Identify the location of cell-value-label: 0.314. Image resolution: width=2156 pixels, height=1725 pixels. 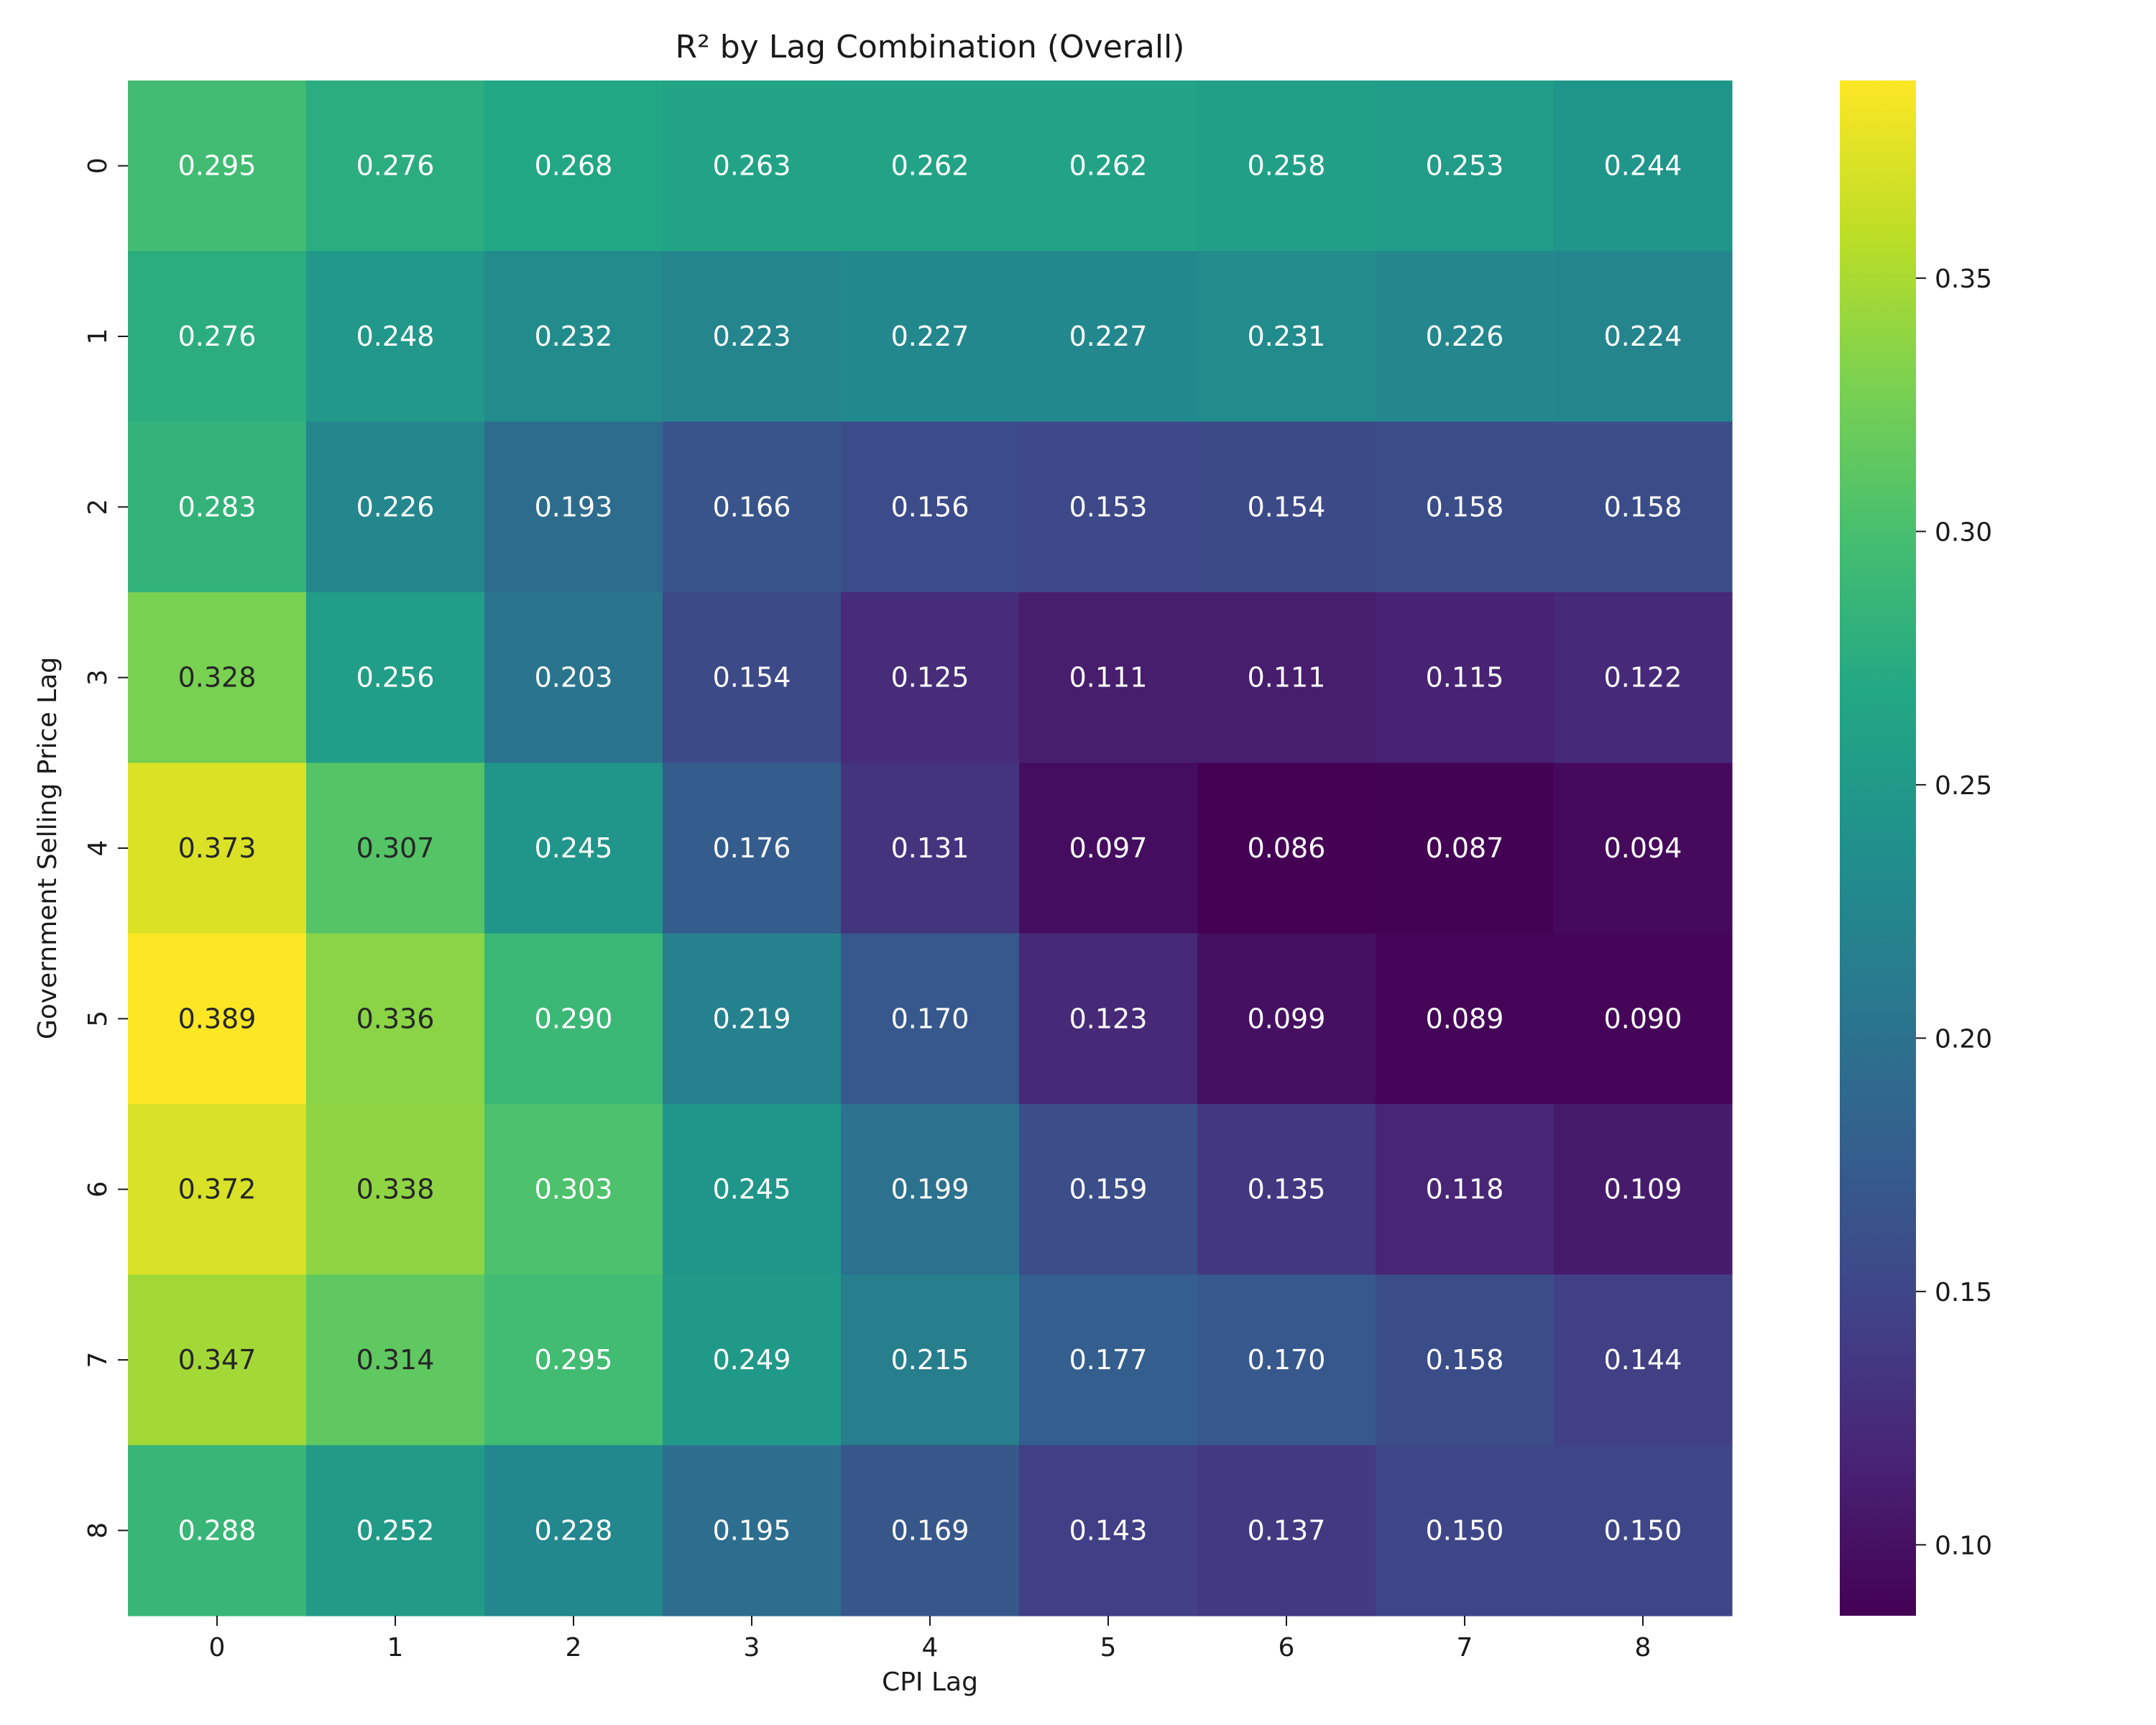
(395, 1360).